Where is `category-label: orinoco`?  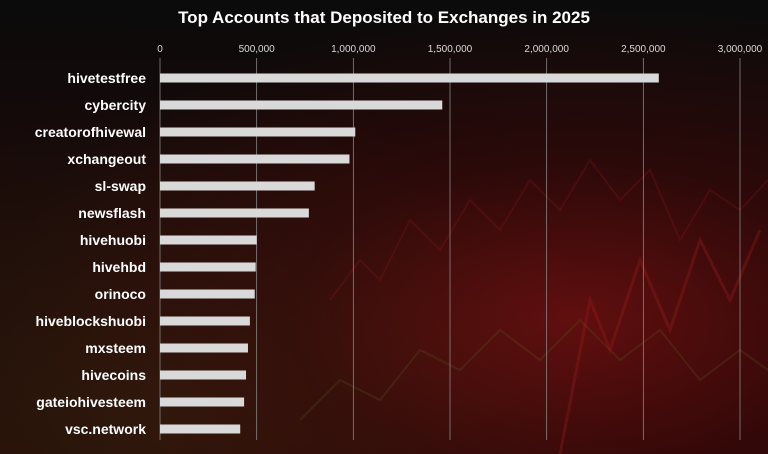
category-label: orinoco is located at coordinates (120, 294).